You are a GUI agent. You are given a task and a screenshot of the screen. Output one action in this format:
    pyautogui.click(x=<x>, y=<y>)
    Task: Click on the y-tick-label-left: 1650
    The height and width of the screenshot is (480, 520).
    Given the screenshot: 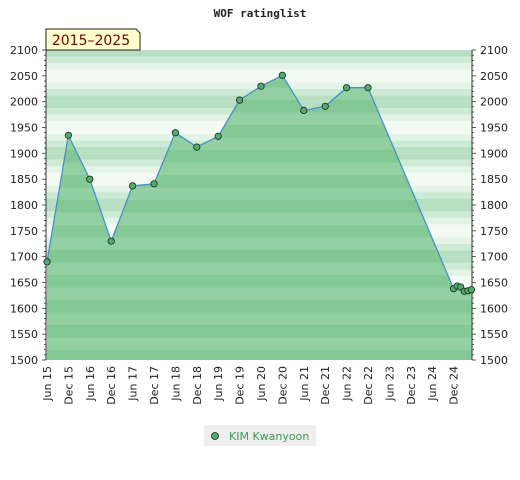 What is the action you would take?
    pyautogui.click(x=24, y=283)
    